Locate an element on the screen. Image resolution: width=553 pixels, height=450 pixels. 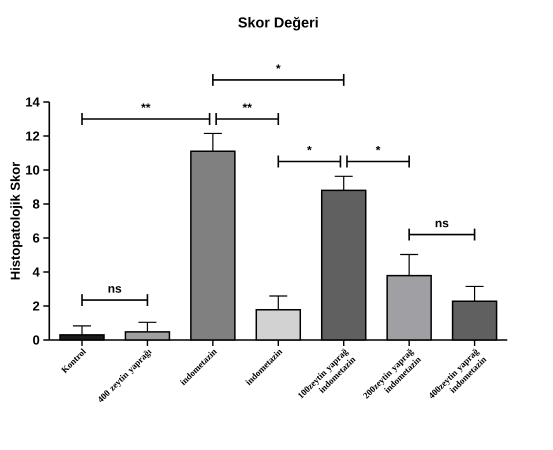
y-axis-title: Histopatolojik Skor is located at coordinates (16, 221).